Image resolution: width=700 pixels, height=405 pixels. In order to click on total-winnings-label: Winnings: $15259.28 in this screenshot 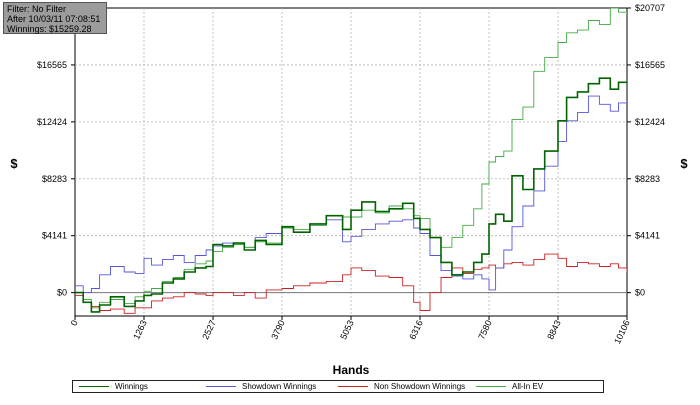, I will do `click(49, 29)`.